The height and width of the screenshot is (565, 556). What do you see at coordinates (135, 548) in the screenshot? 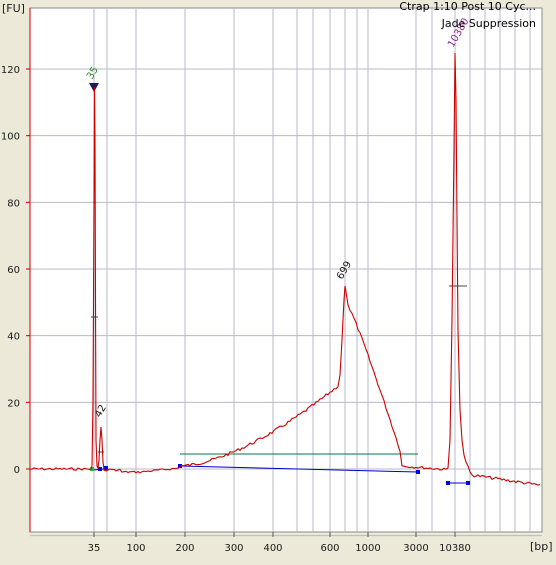
I see `x-tick-label: 100` at bounding box center [135, 548].